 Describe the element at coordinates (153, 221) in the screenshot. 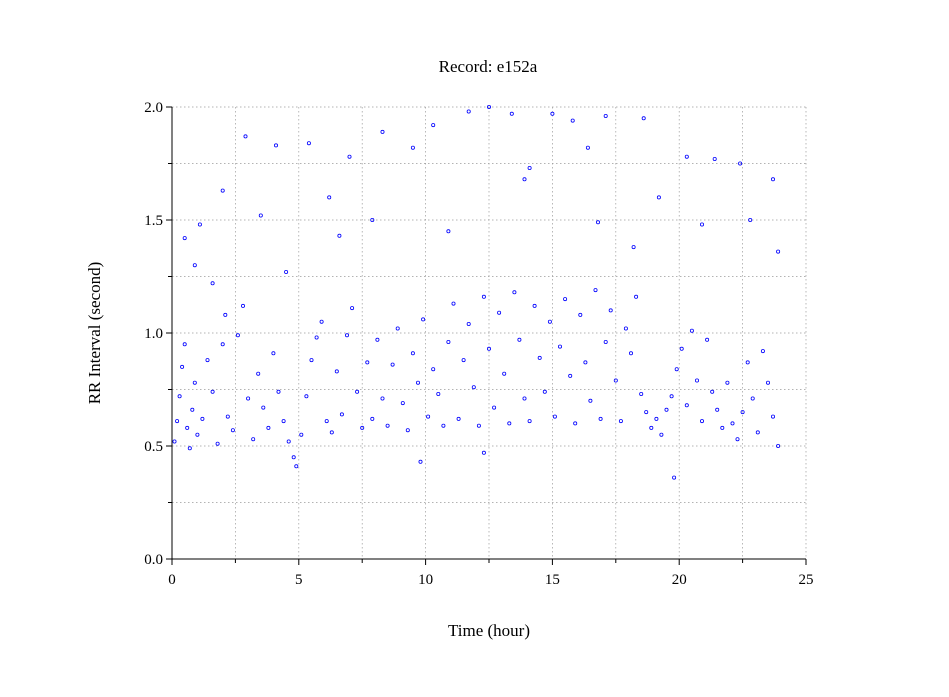

I see `y-tick-label: 1.5` at that location.